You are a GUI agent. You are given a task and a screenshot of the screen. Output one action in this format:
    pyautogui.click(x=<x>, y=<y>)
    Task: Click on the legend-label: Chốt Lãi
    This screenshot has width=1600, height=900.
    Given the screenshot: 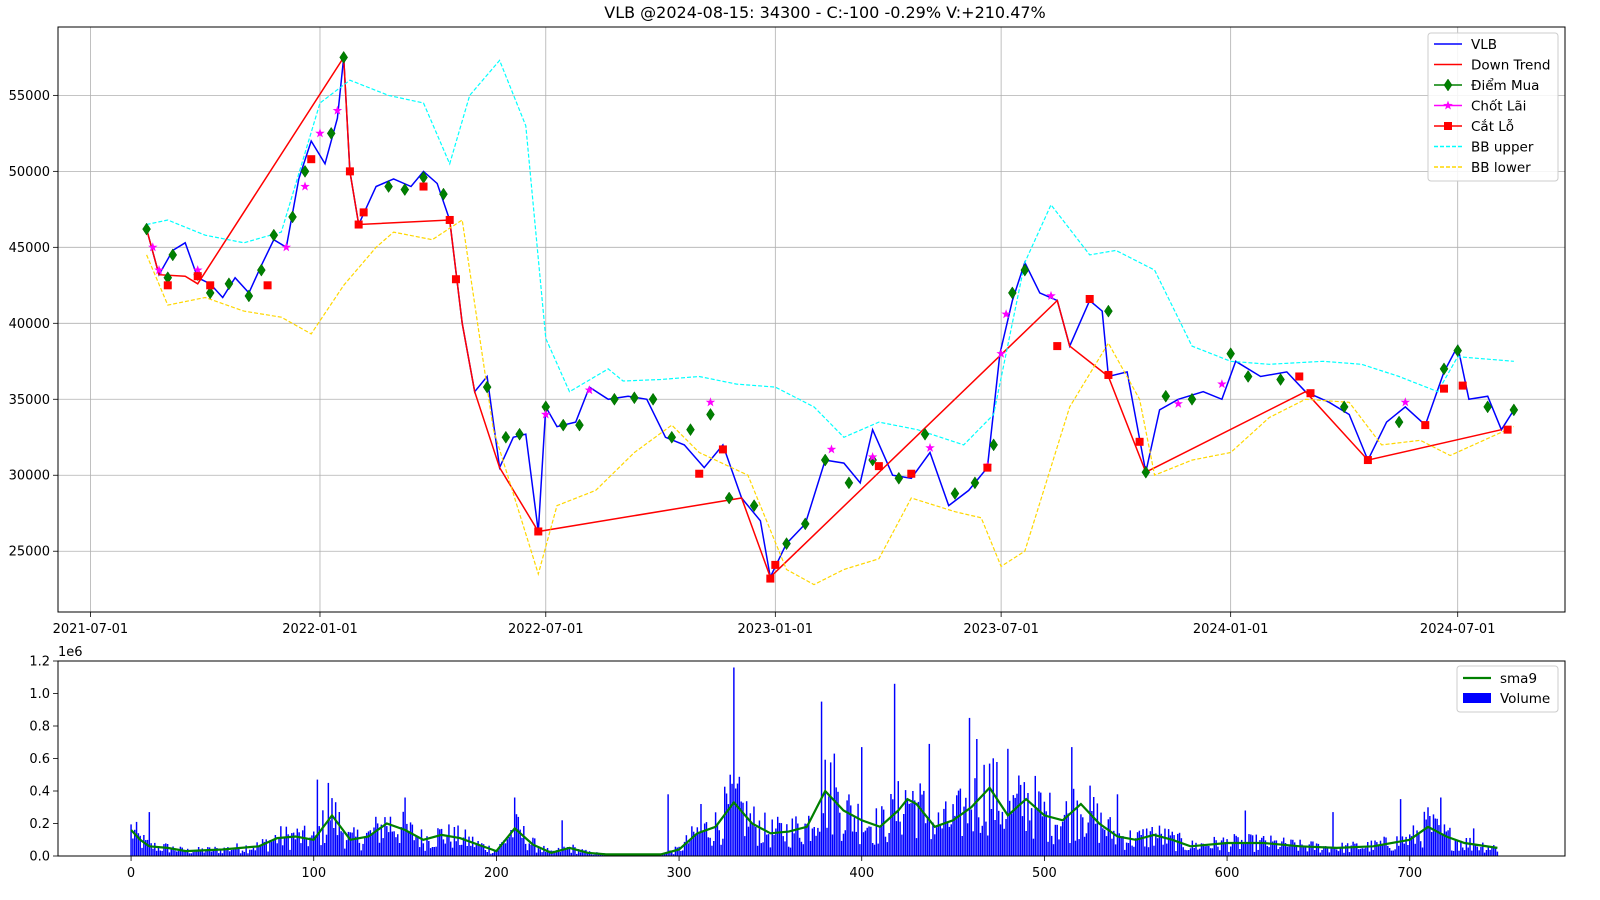 What is the action you would take?
    pyautogui.click(x=1498, y=106)
    